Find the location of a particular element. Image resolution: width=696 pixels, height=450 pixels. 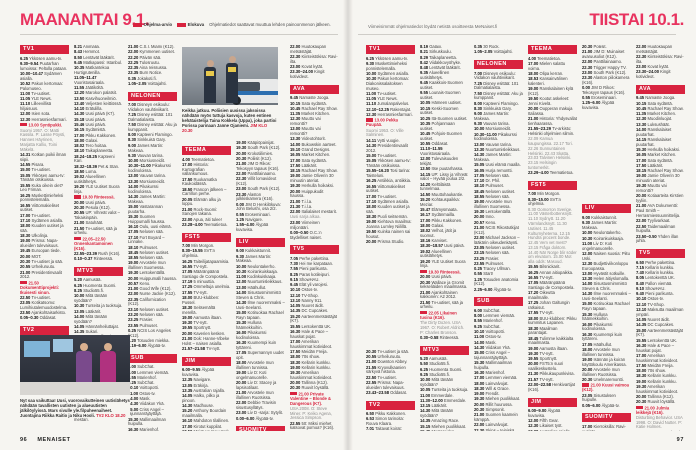

program-entry: 22.00 Nurse Jackie (K12). is located at coordinates (152, 294).